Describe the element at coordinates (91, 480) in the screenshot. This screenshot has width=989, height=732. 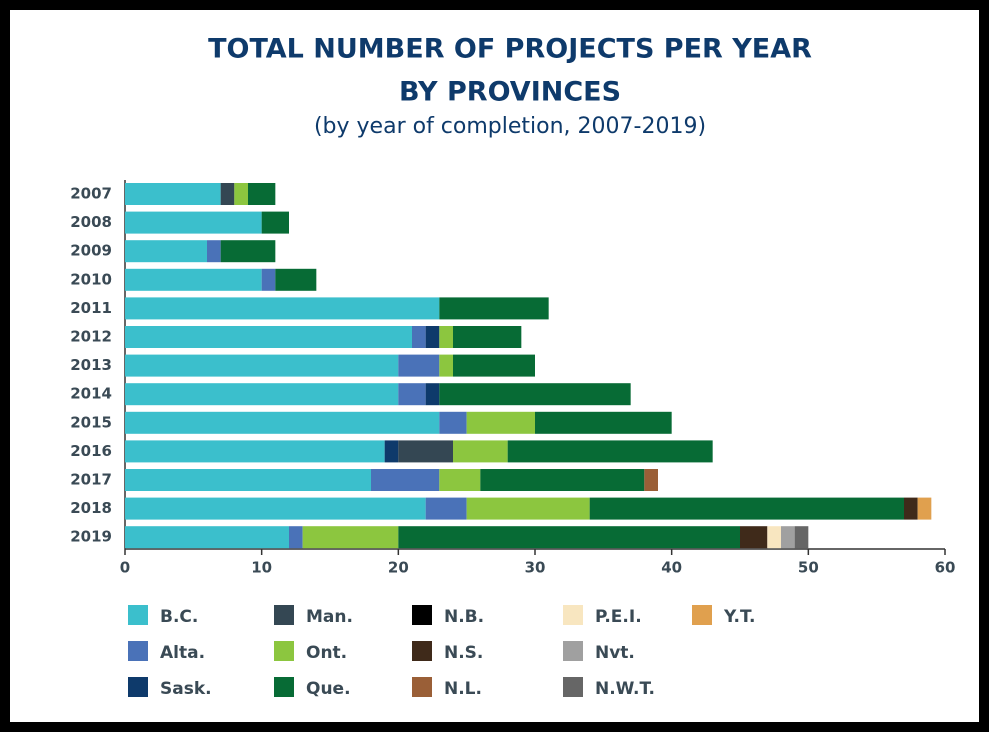
I see `y-tick-label: 2017` at that location.